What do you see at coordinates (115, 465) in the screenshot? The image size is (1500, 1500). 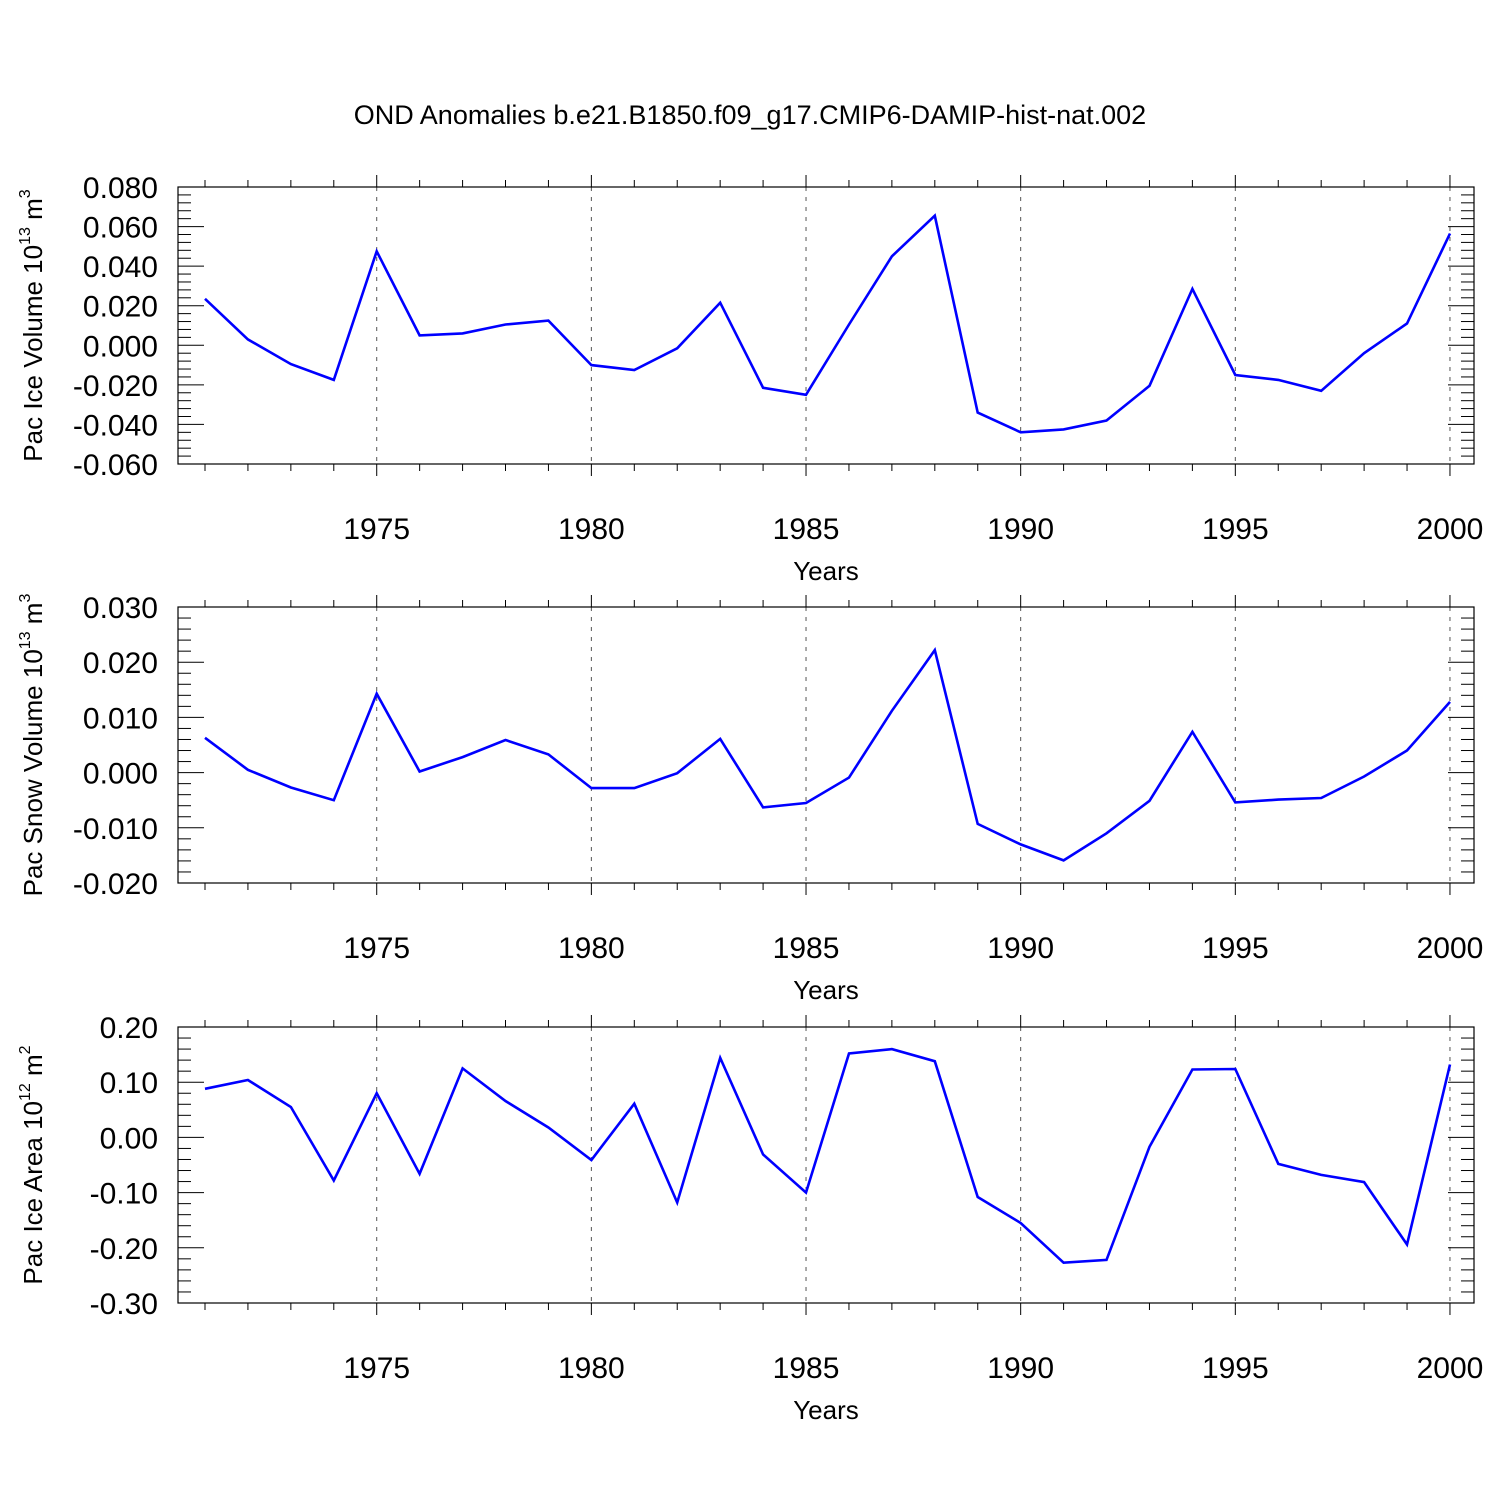 I see `y-tick-label: -0.060` at bounding box center [115, 465].